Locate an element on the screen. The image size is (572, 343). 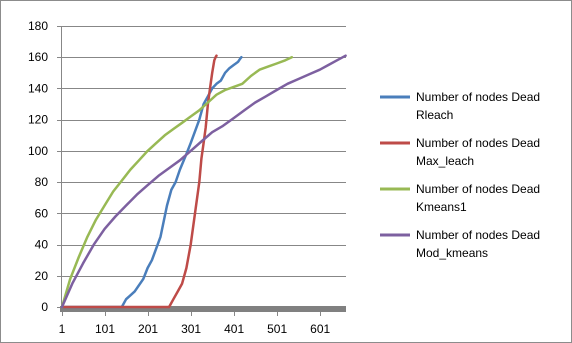
x-tick-label: 601 is located at coordinates (320, 329).